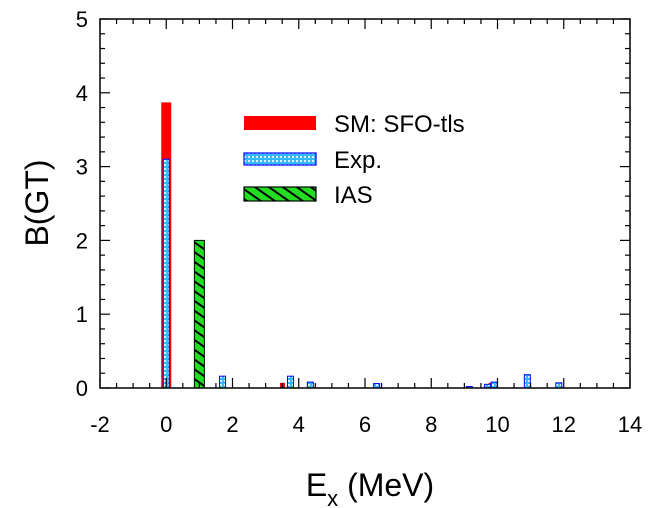  I want to click on x-tick-label: -2, so click(100, 424).